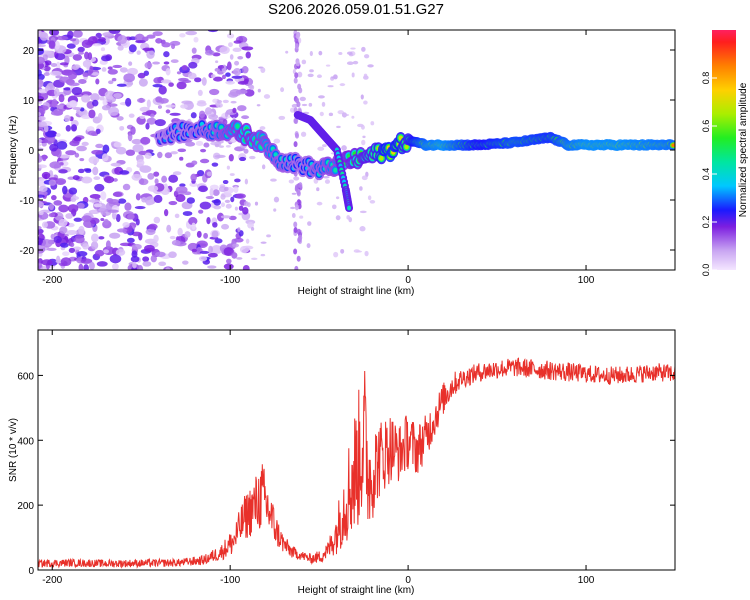 The height and width of the screenshot is (600, 750). I want to click on snr-ytick-label: 600, so click(25, 376).